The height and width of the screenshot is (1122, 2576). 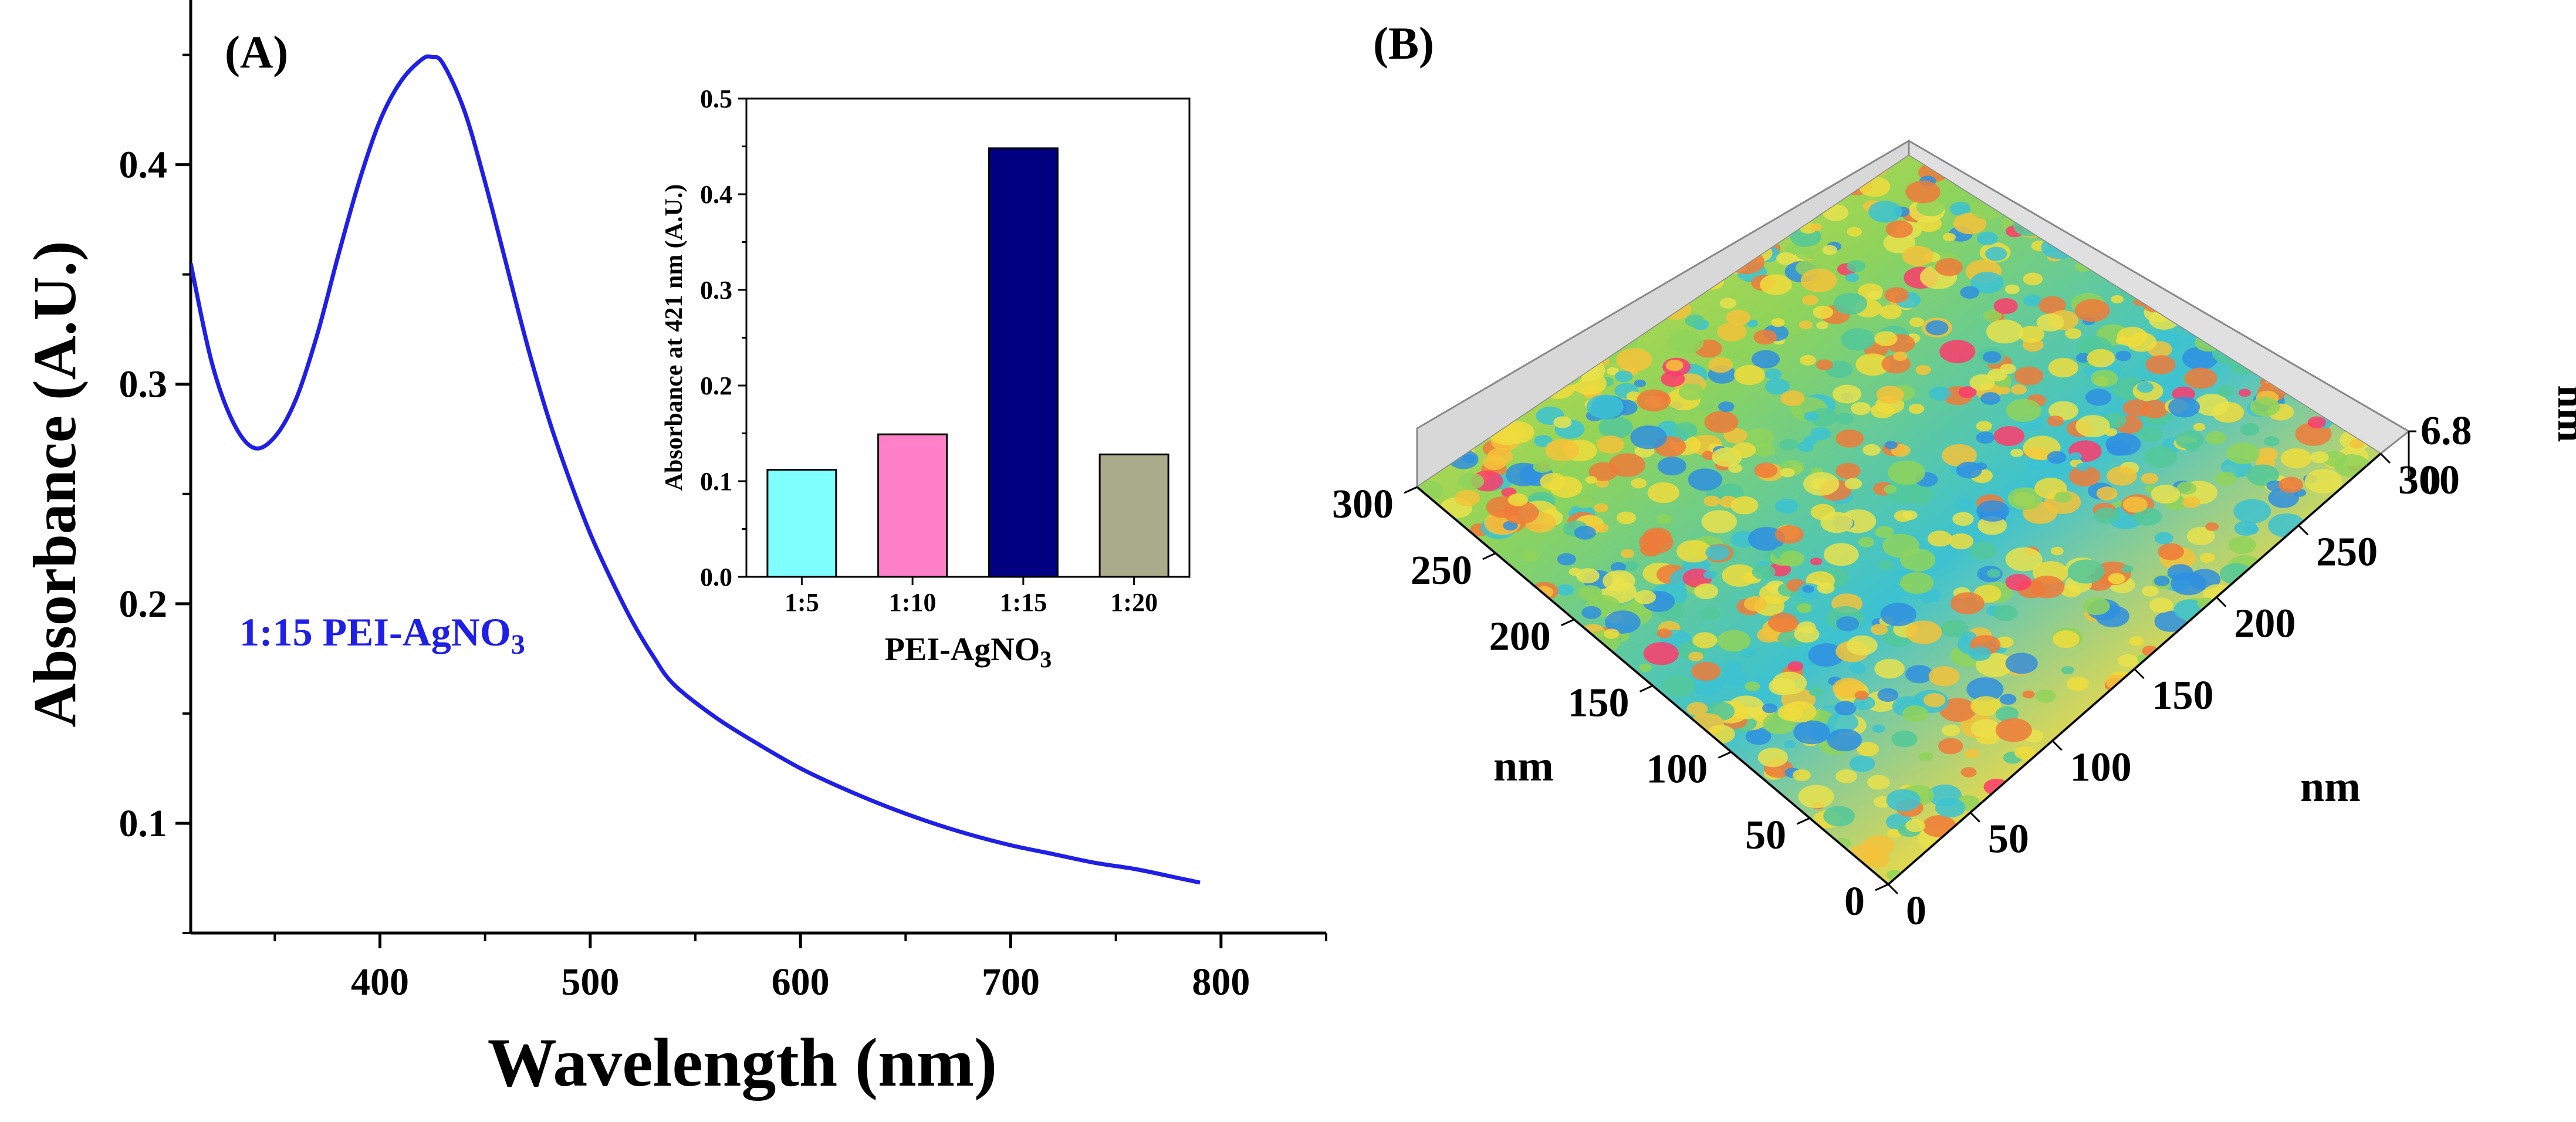 I want to click on x-axis-title: Wavelength (nm), so click(x=743, y=1062).